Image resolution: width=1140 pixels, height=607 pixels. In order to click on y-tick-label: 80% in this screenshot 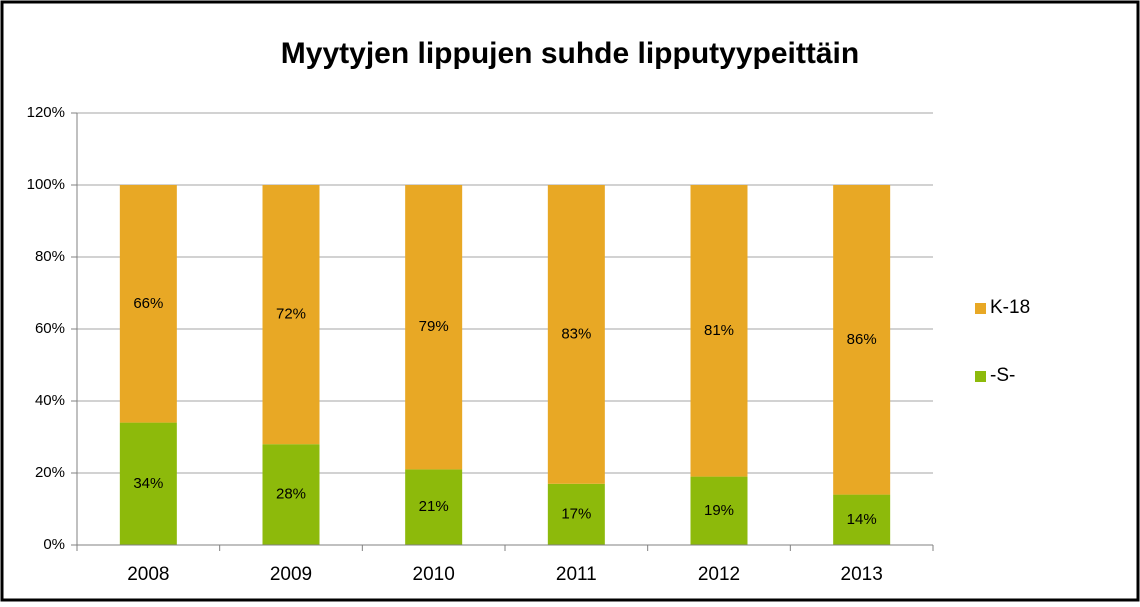, I will do `click(50, 256)`.